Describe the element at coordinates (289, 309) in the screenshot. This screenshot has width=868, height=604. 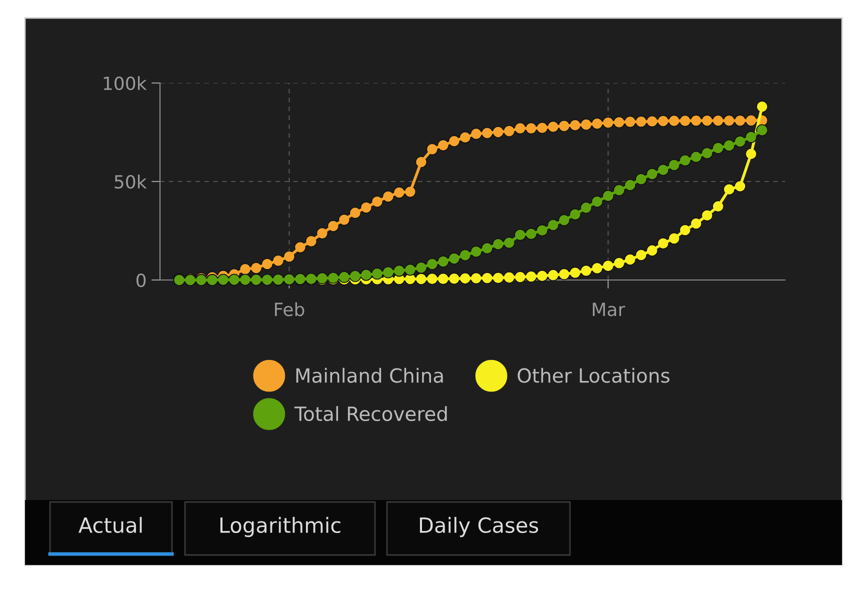
I see `x-tick-label: Feb` at that location.